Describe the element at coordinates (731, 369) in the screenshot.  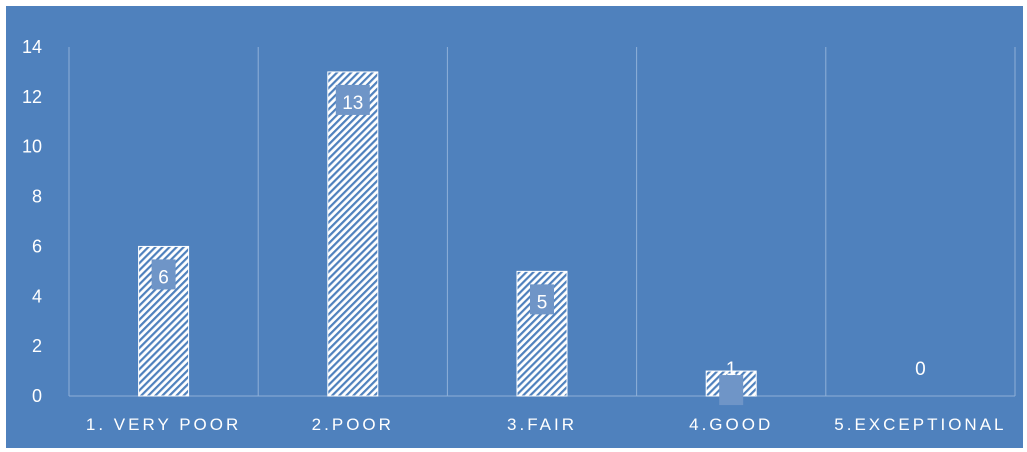
I see `data-label: 1` at that location.